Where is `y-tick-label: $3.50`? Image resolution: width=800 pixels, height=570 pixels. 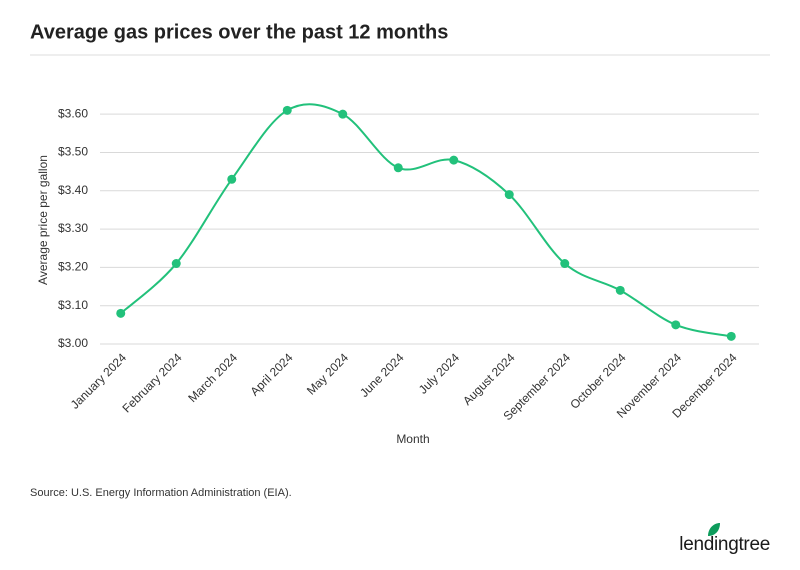
y-tick-label: $3.50 is located at coordinates (73, 152).